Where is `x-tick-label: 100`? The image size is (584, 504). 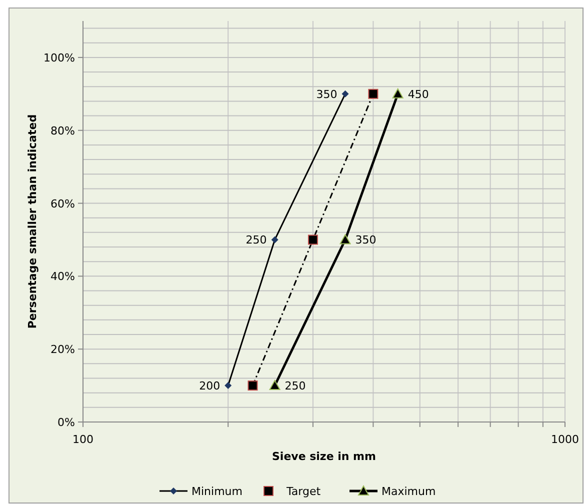
x-tick-label: 100 is located at coordinates (83, 439).